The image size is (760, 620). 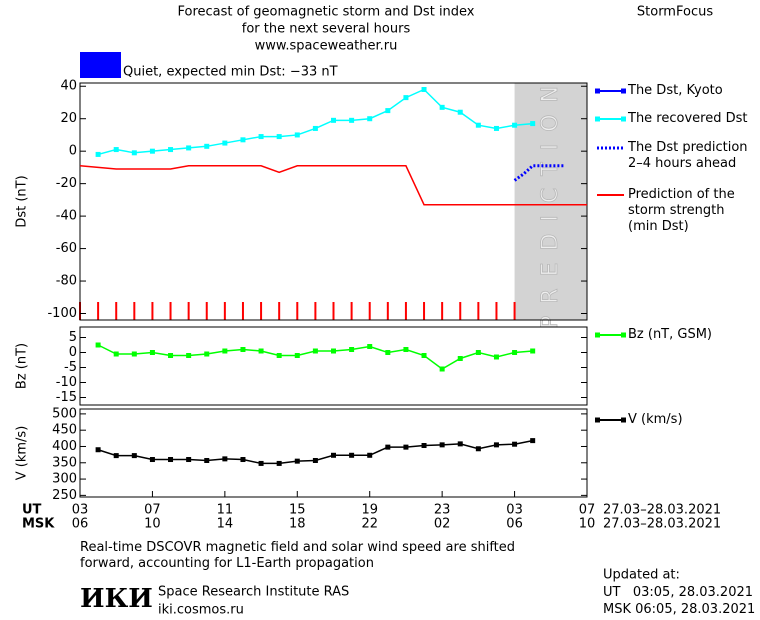 What do you see at coordinates (66, 397) in the screenshot?
I see `y-tick-label: -15` at bounding box center [66, 397].